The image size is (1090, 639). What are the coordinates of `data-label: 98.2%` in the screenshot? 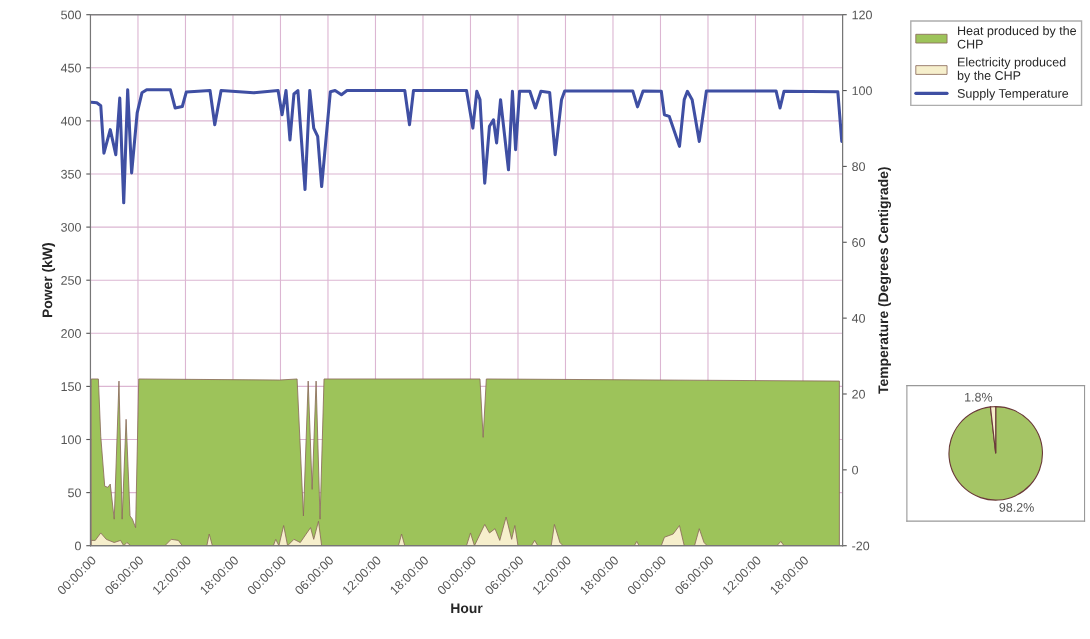 It's located at (1016, 507).